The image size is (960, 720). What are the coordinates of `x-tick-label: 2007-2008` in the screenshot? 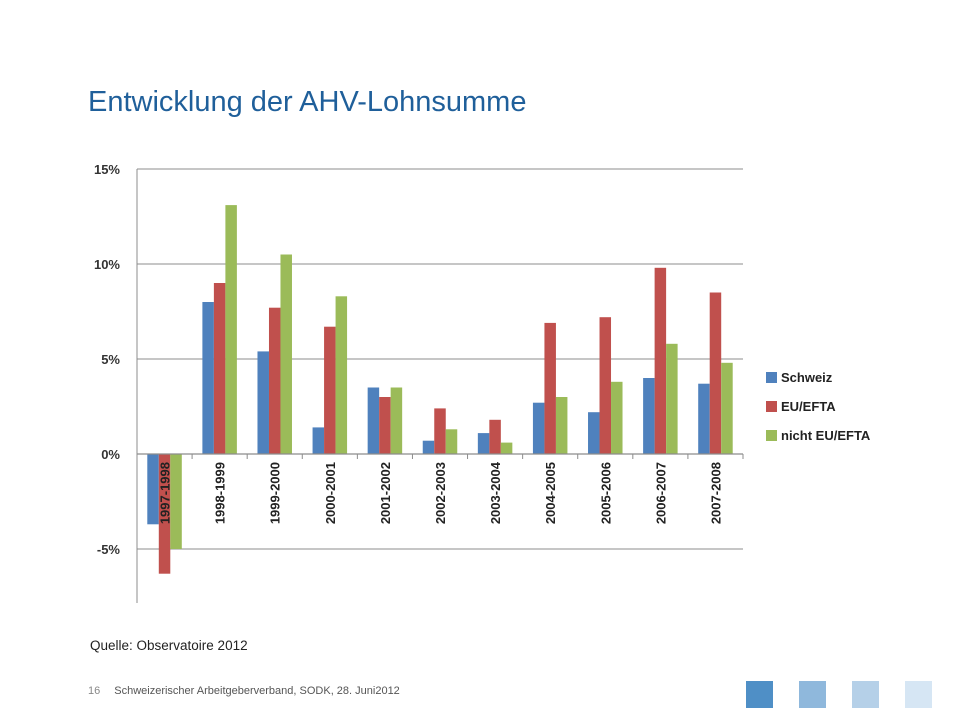 It's located at (715, 493).